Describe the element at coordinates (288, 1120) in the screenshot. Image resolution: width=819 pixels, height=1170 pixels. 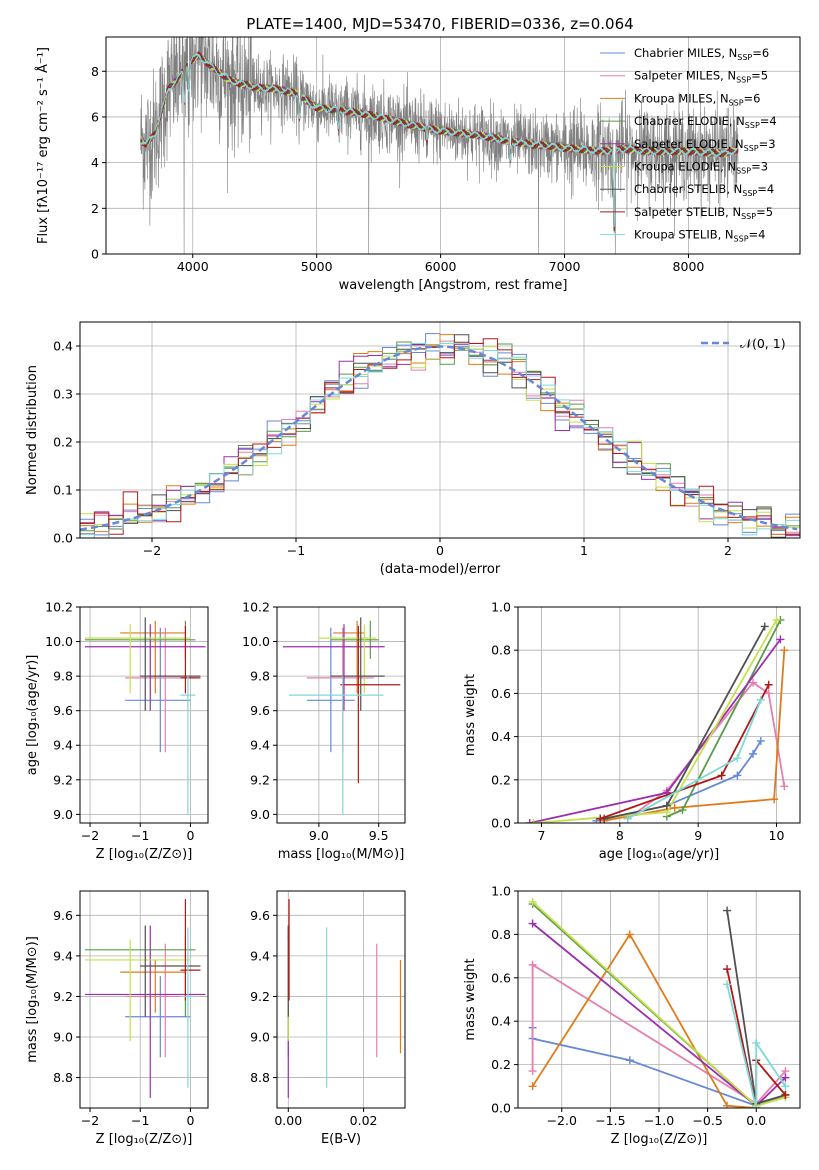
I see `x-tick-label: 0.00` at that location.